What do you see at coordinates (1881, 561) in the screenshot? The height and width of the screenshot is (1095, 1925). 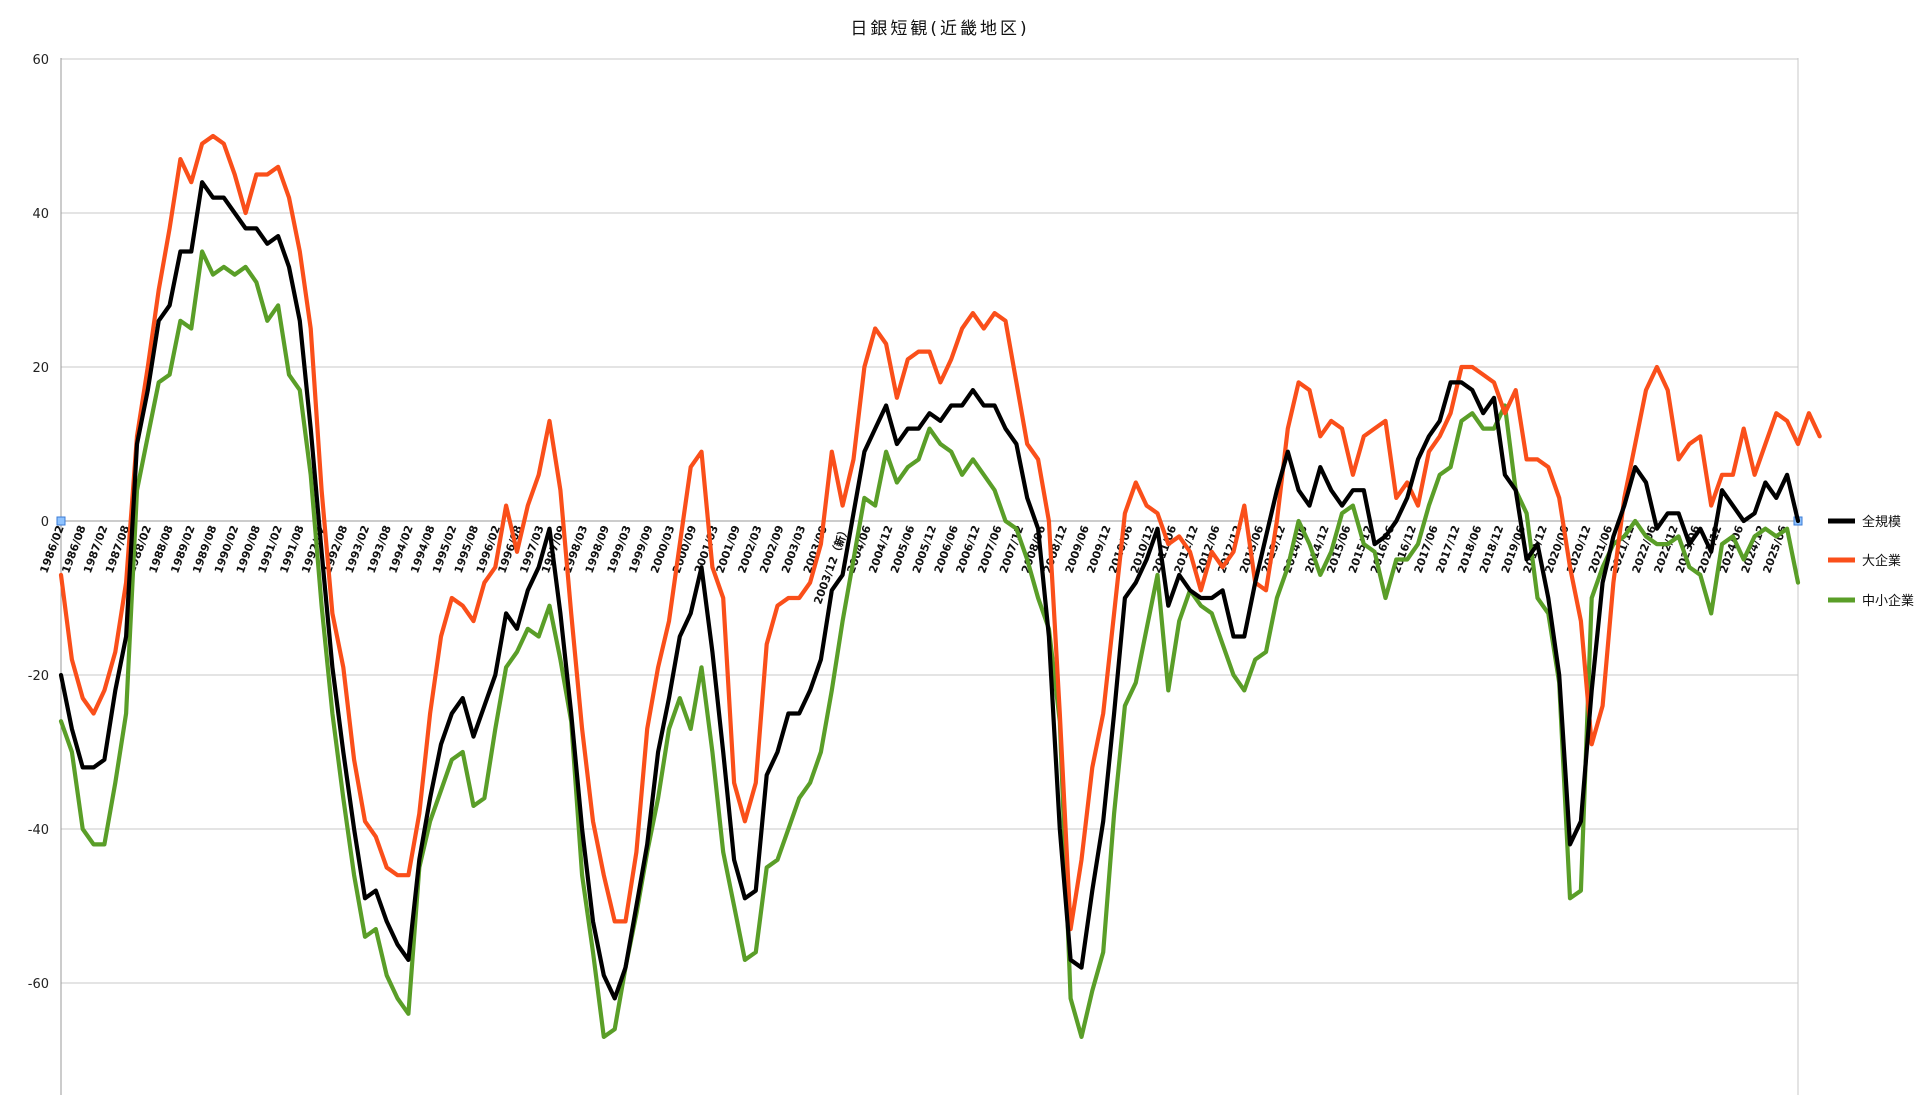 I see `legend-label: 大企業` at bounding box center [1881, 561].